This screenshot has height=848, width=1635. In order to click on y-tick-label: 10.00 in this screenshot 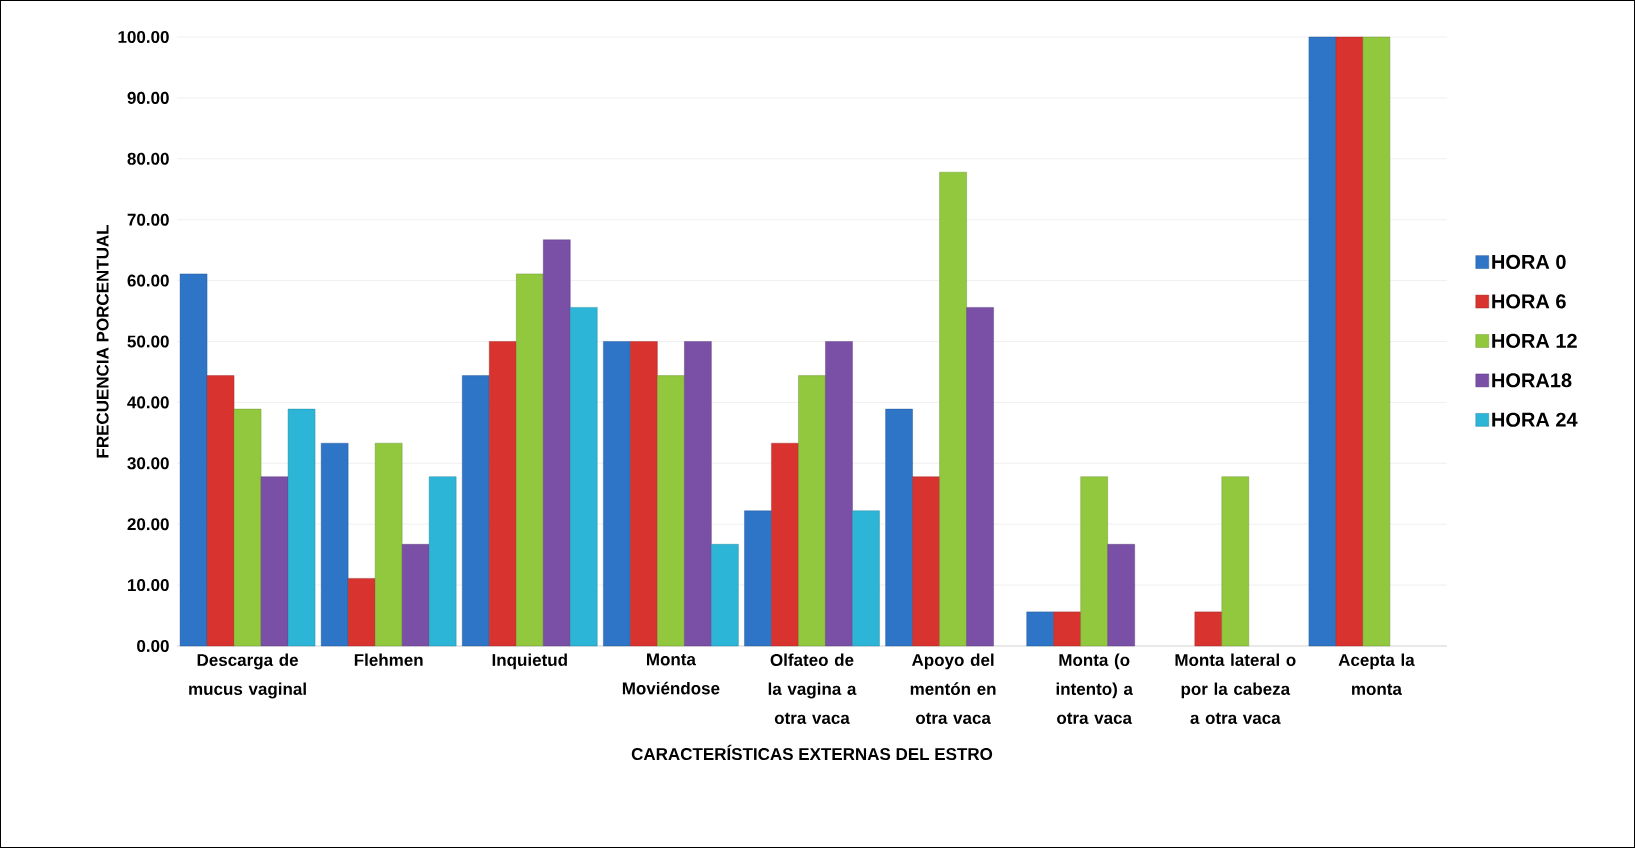, I will do `click(148, 585)`.